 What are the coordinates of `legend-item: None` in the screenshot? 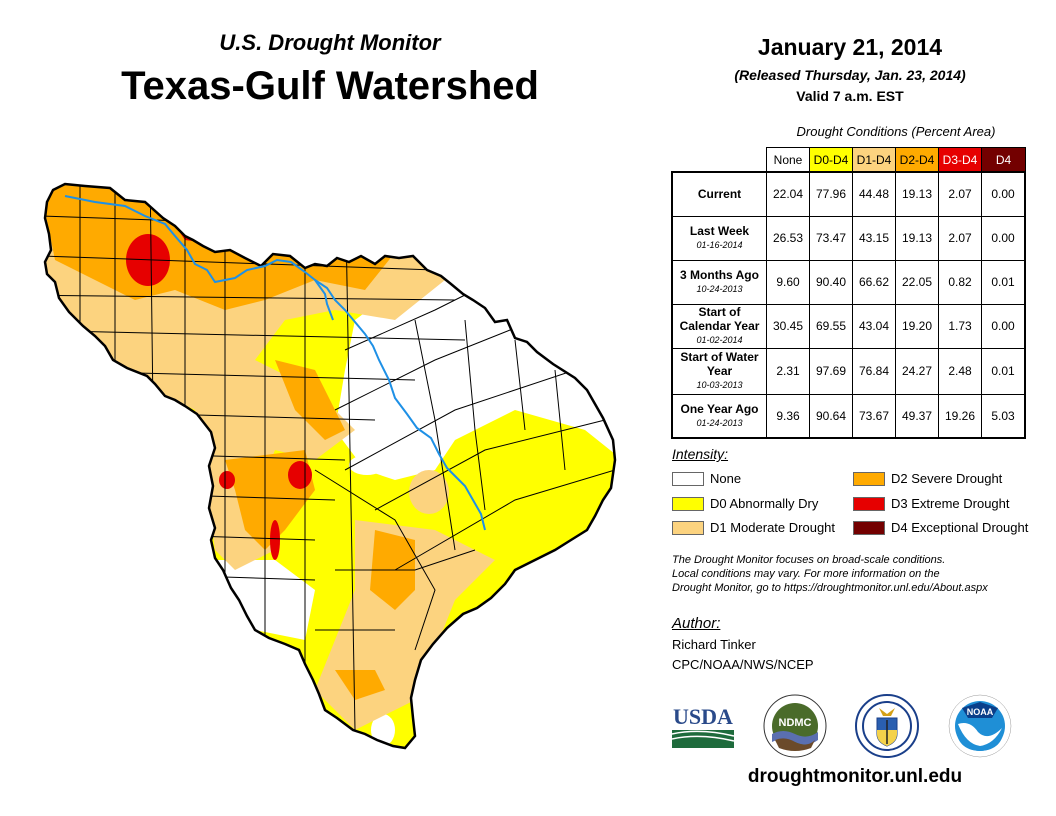 It's located at (706, 478).